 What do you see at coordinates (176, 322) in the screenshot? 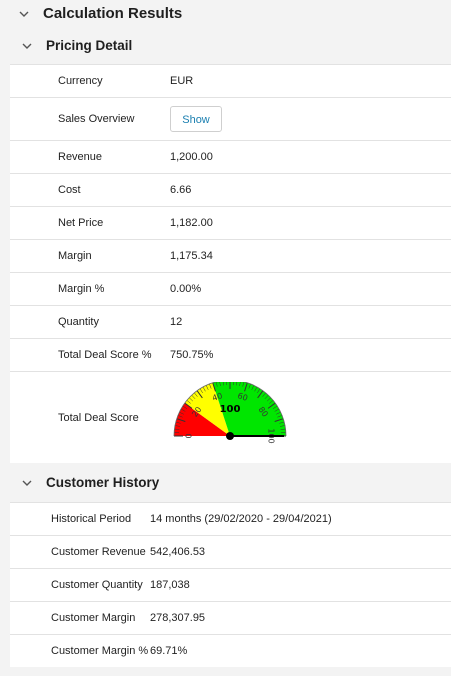
I see `quantity-value: 12` at bounding box center [176, 322].